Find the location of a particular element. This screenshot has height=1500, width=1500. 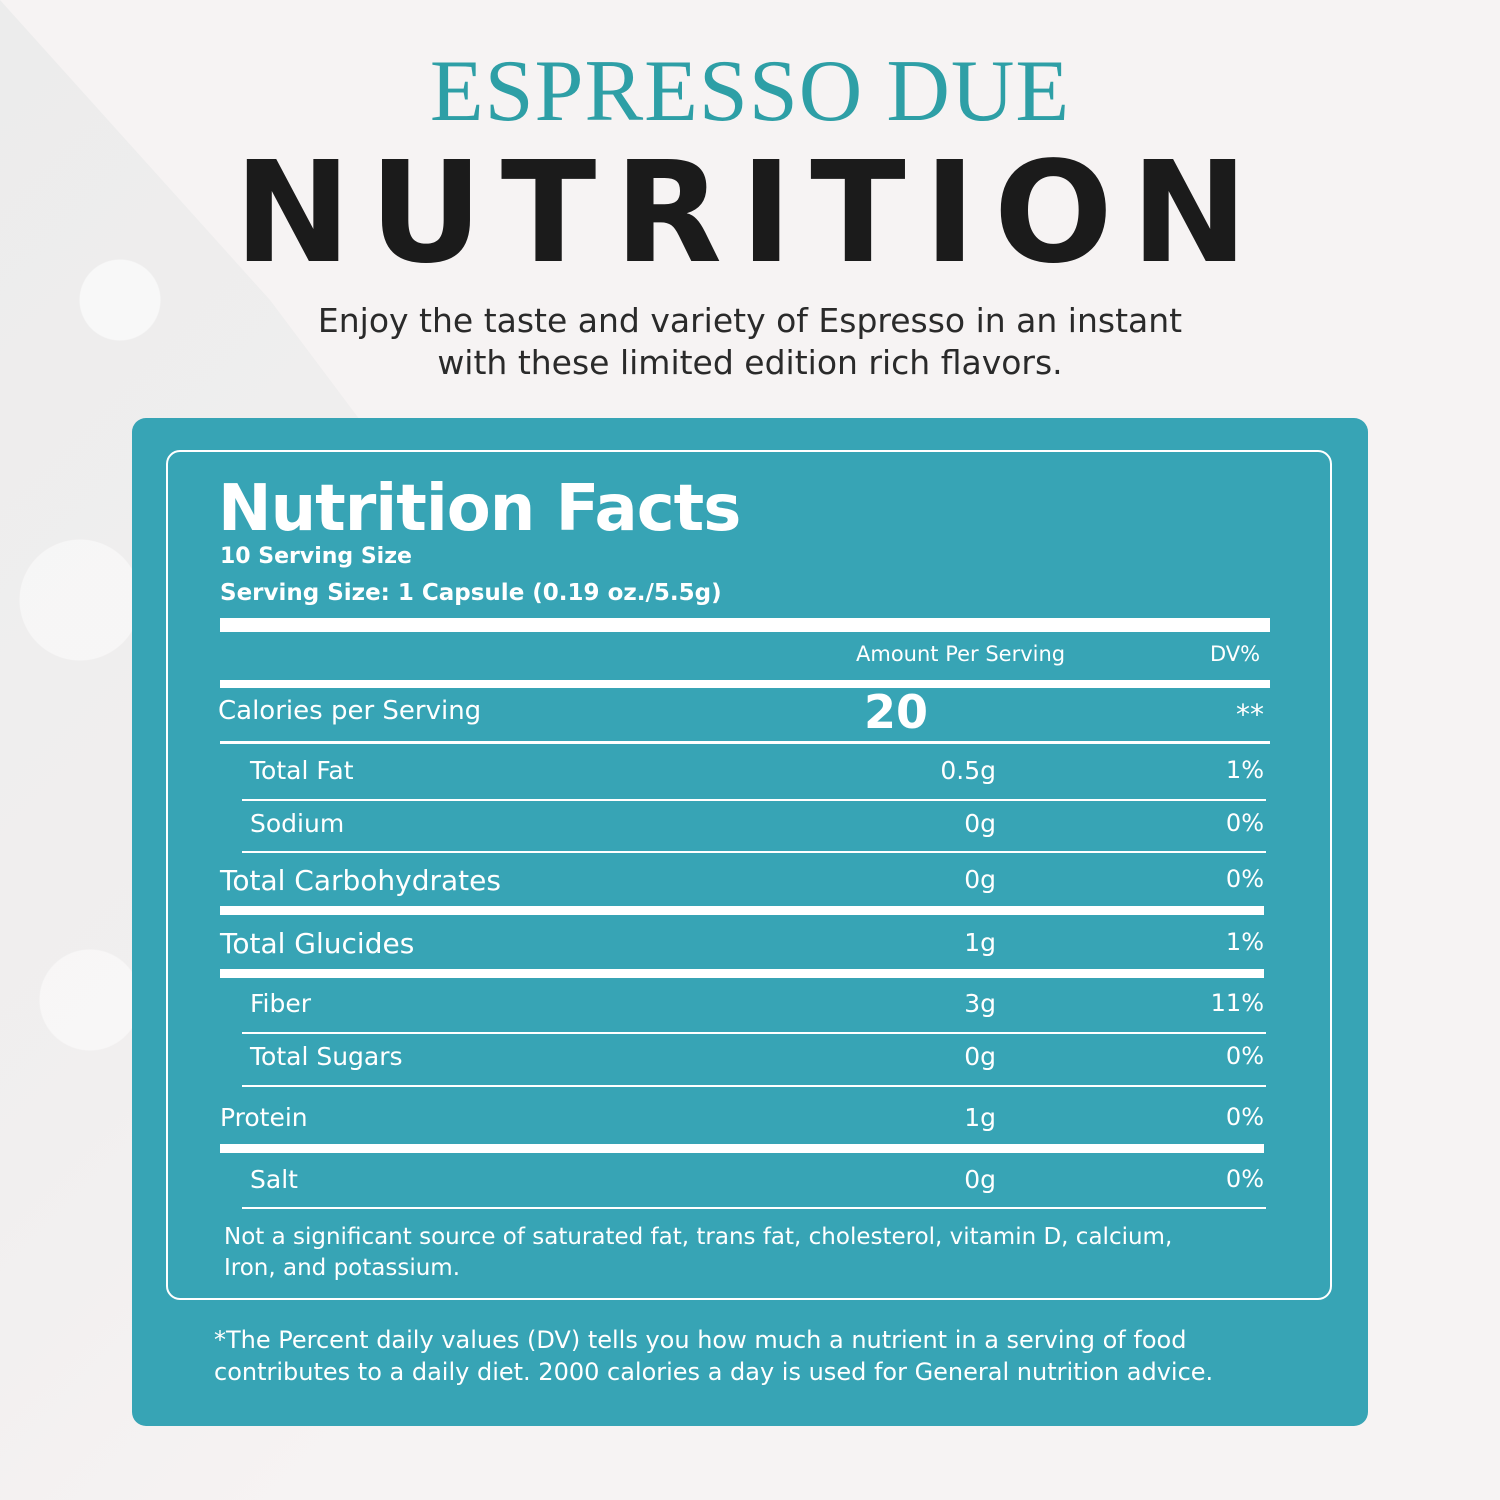

protein-dv: 0% is located at coordinates (1244, 1117).